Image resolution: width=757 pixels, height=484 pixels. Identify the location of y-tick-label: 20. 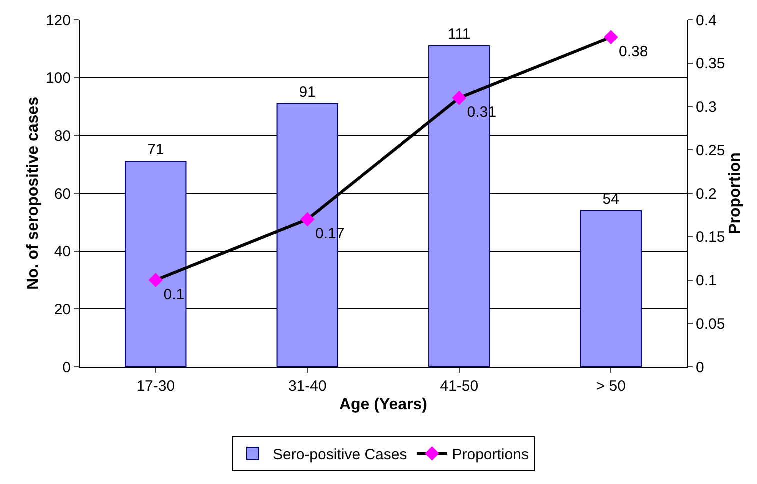
(62, 309).